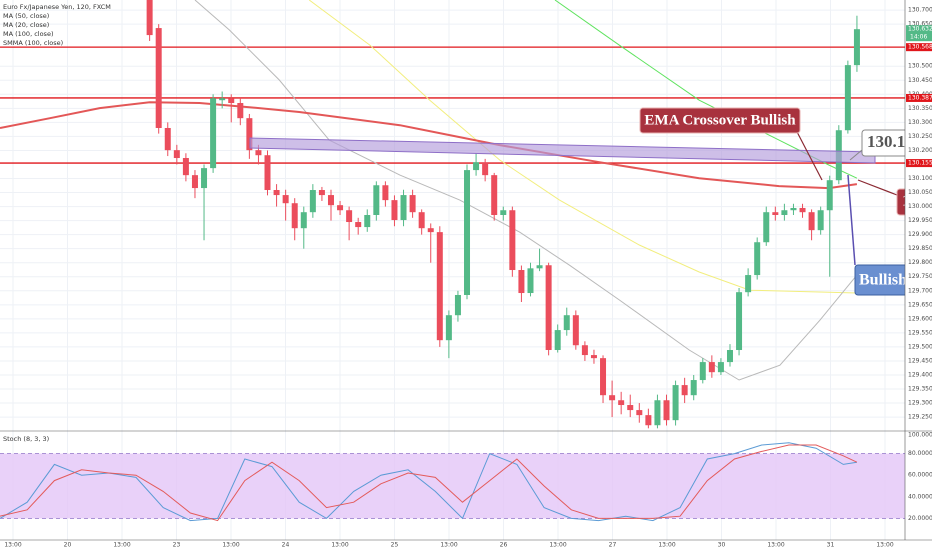 The image size is (932, 550). I want to click on last-price-box, so click(919, 33).